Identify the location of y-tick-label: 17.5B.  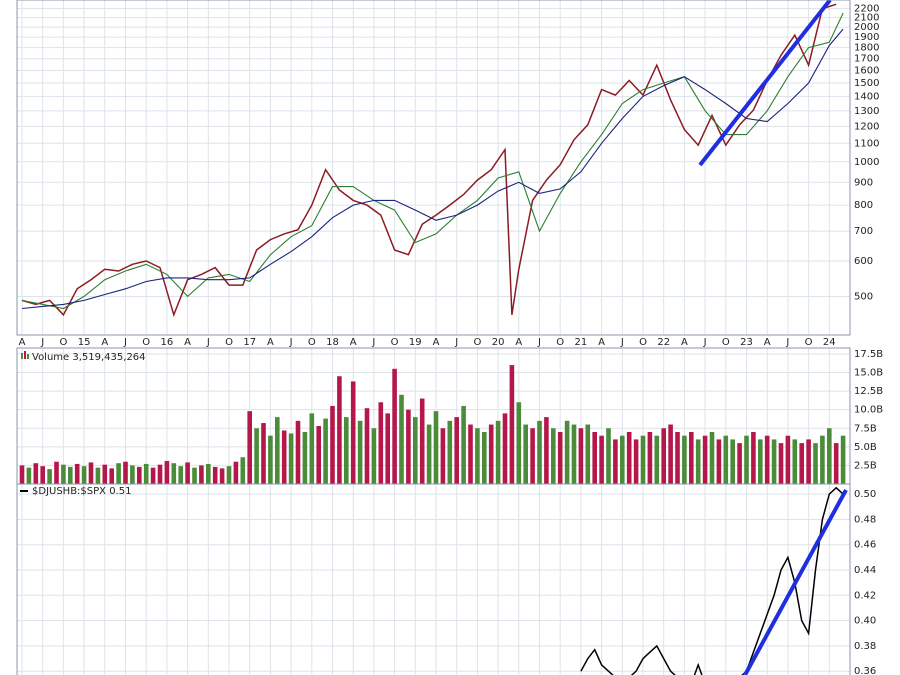
(868, 354).